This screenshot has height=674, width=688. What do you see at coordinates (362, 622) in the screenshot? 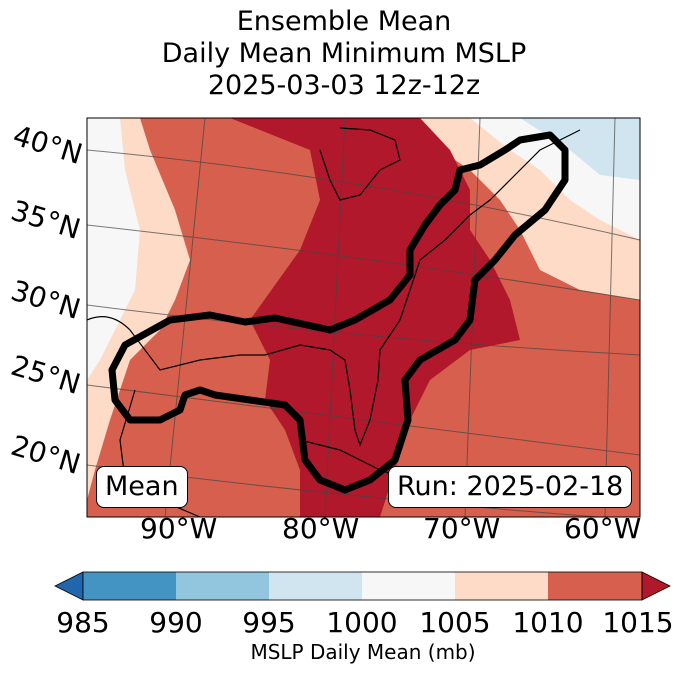
I see `colorbar-tick-1000: 1000` at bounding box center [362, 622].